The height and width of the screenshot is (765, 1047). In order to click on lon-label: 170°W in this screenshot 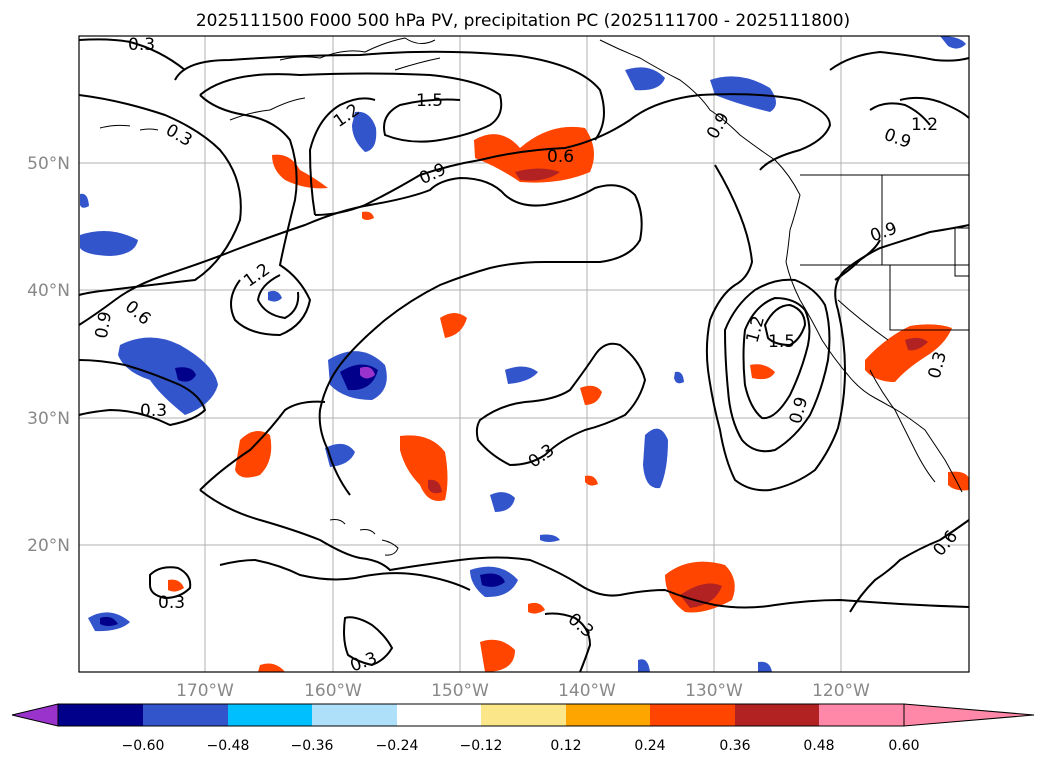, I will do `click(205, 691)`.